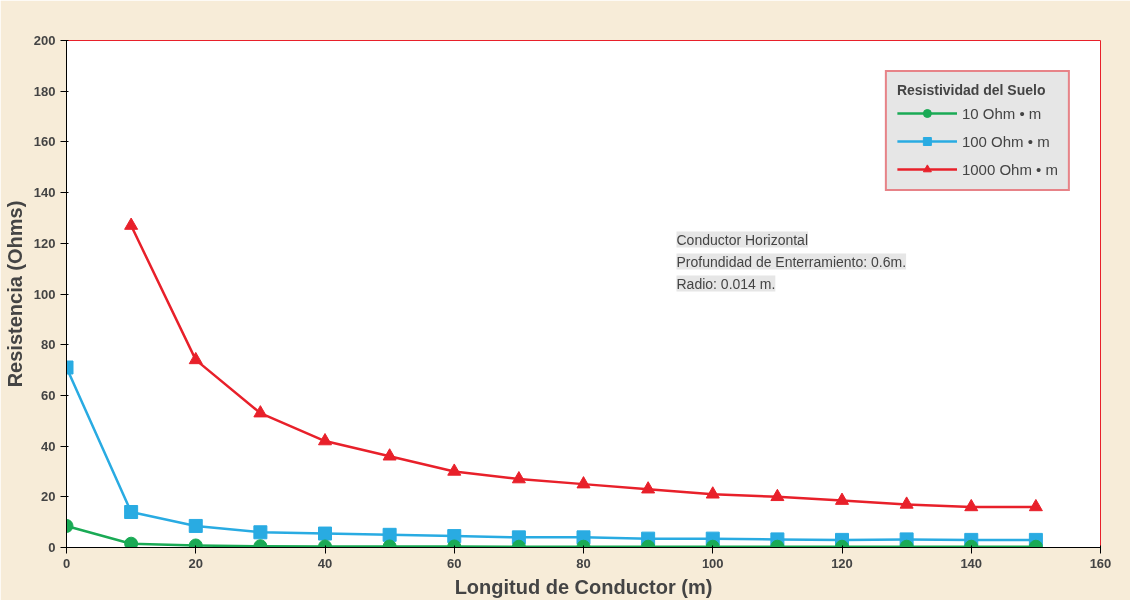 The image size is (1137, 609). I want to click on y-tick-label: 140, so click(44, 193).